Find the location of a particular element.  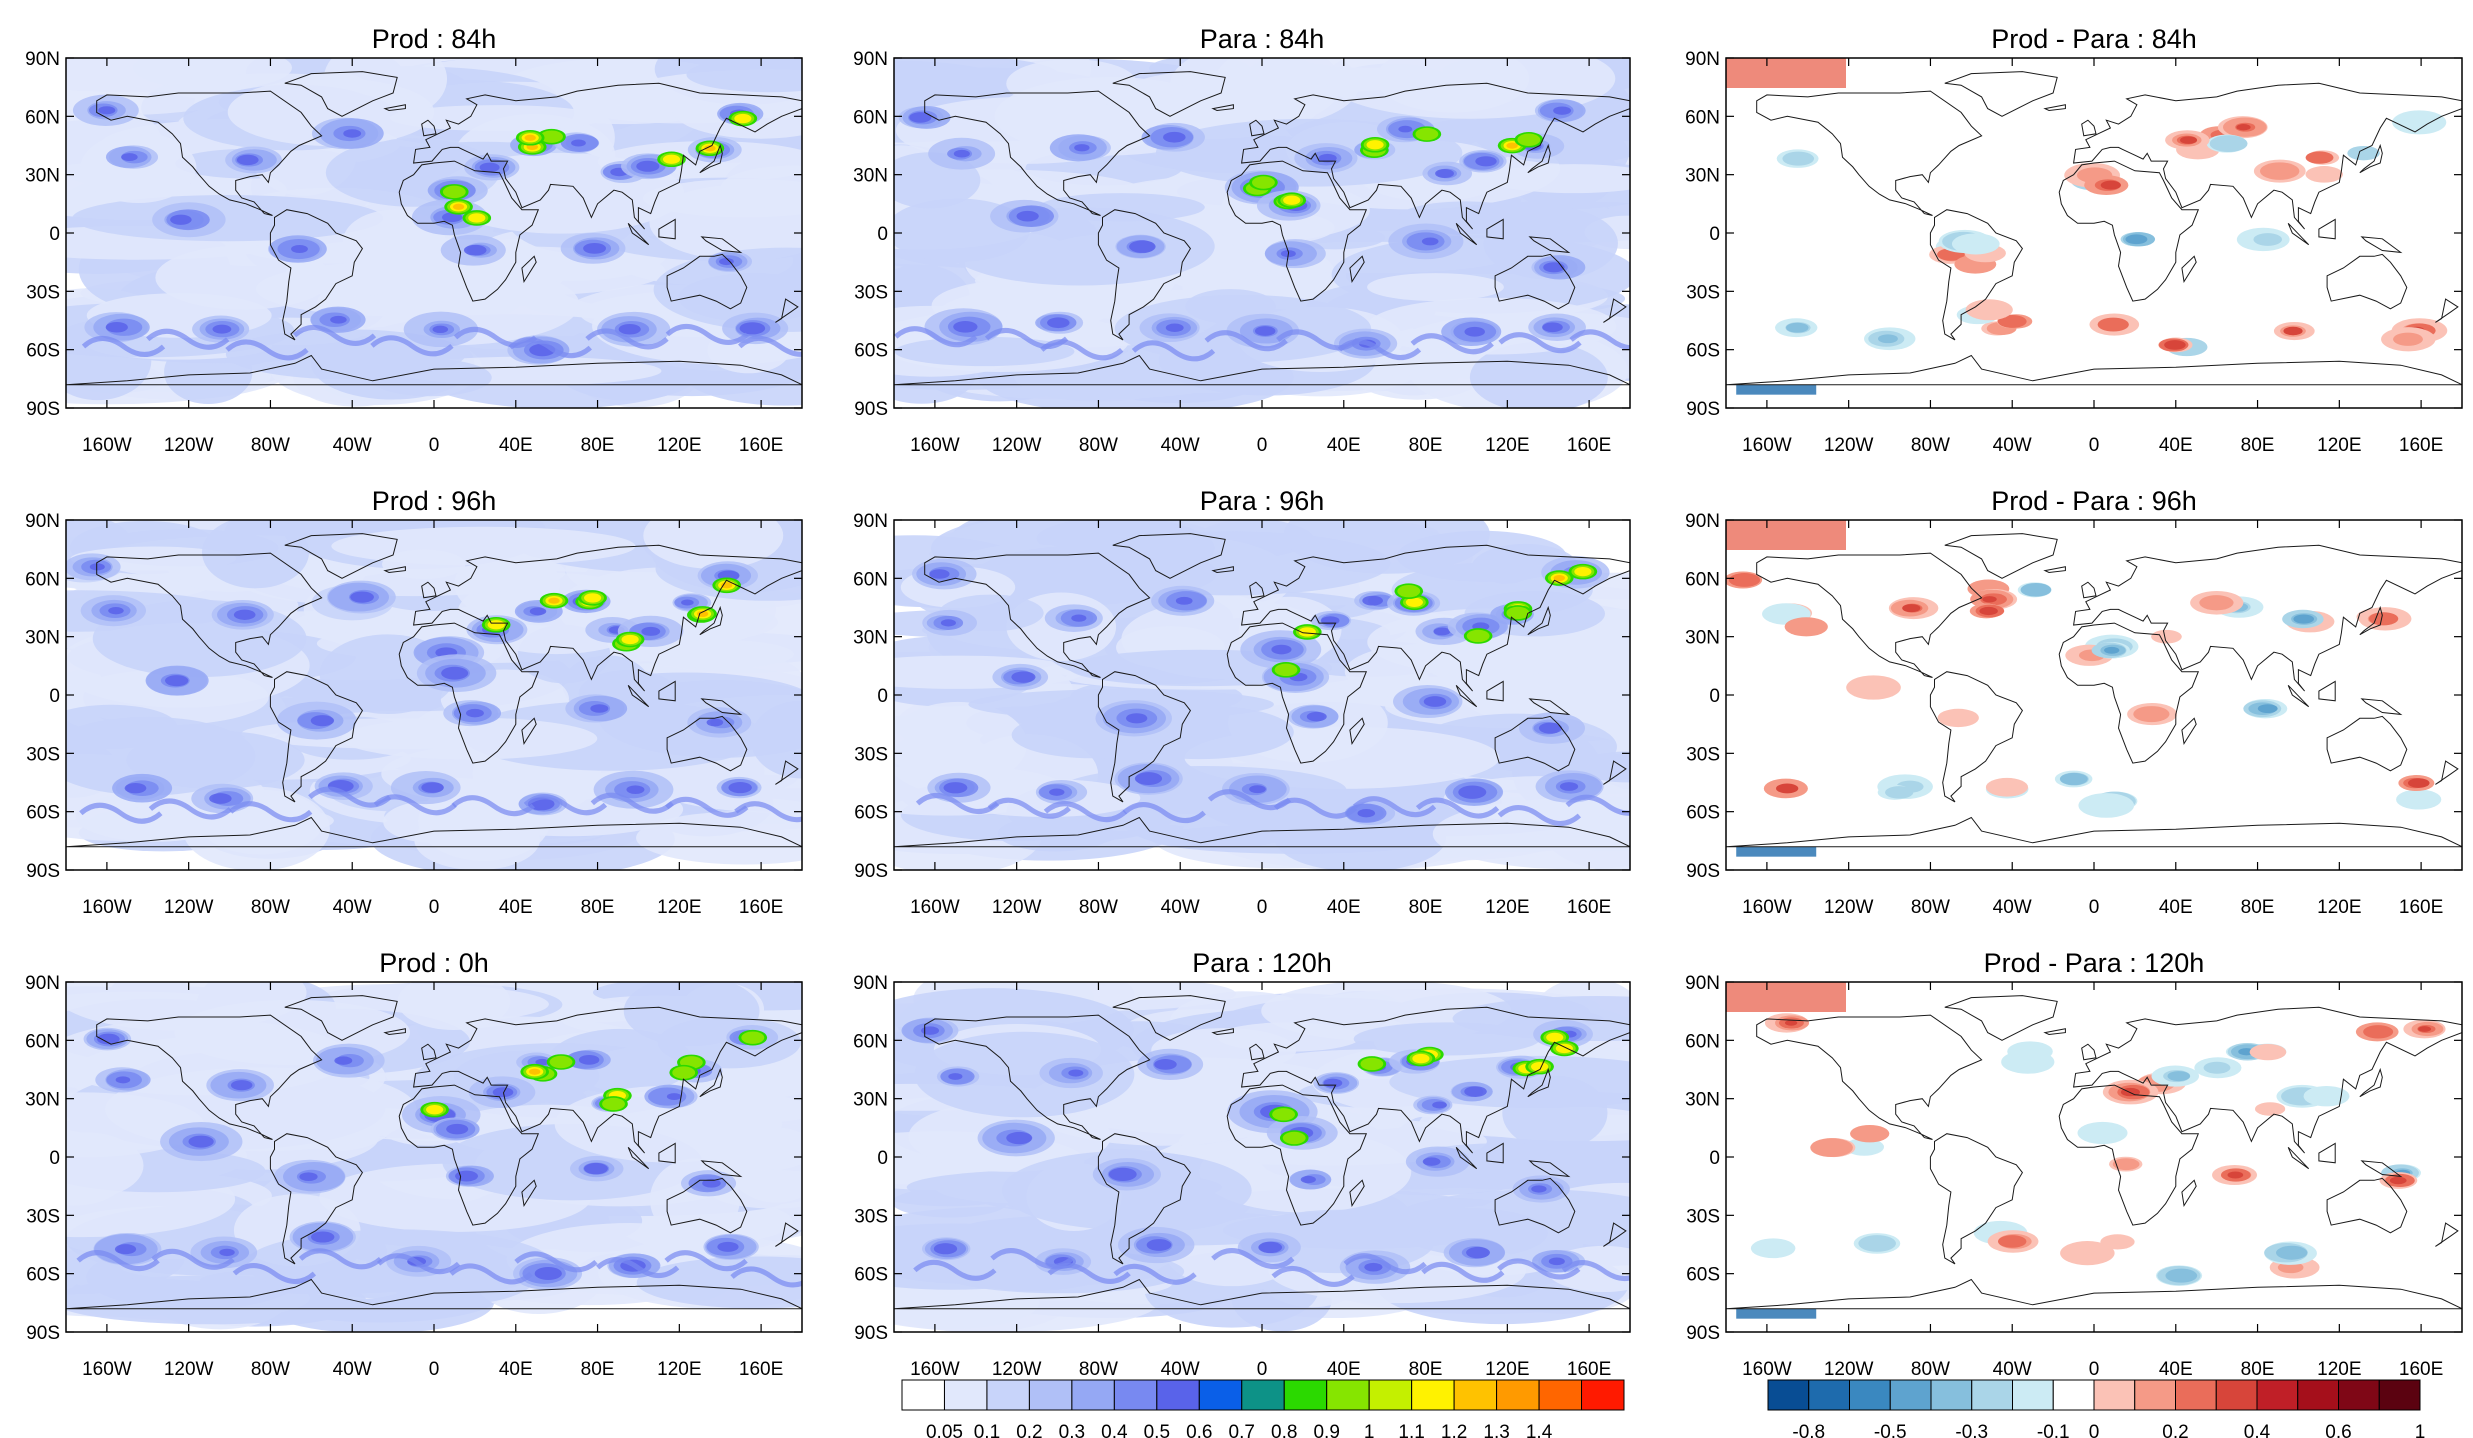

colorbar-label: 1.1 is located at coordinates (1411, 1430).